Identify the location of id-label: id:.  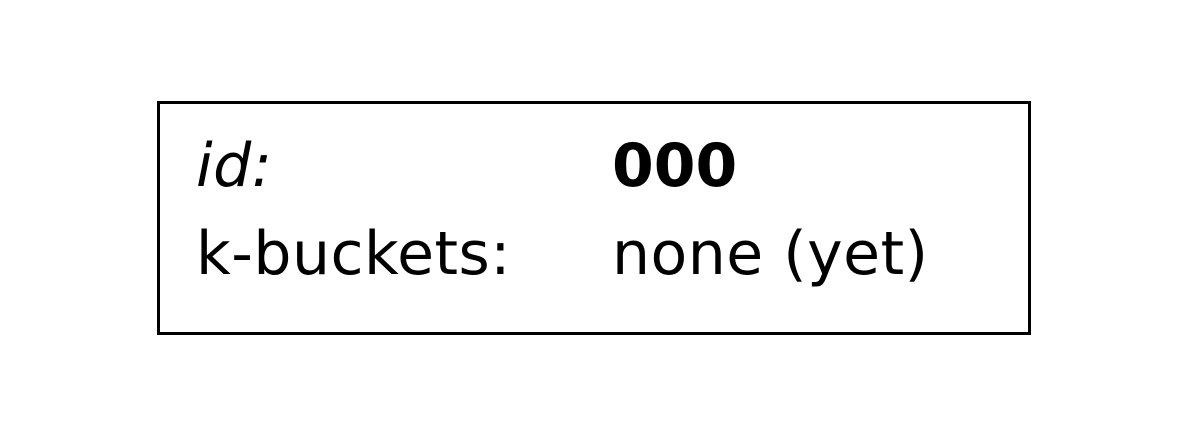
(234, 166).